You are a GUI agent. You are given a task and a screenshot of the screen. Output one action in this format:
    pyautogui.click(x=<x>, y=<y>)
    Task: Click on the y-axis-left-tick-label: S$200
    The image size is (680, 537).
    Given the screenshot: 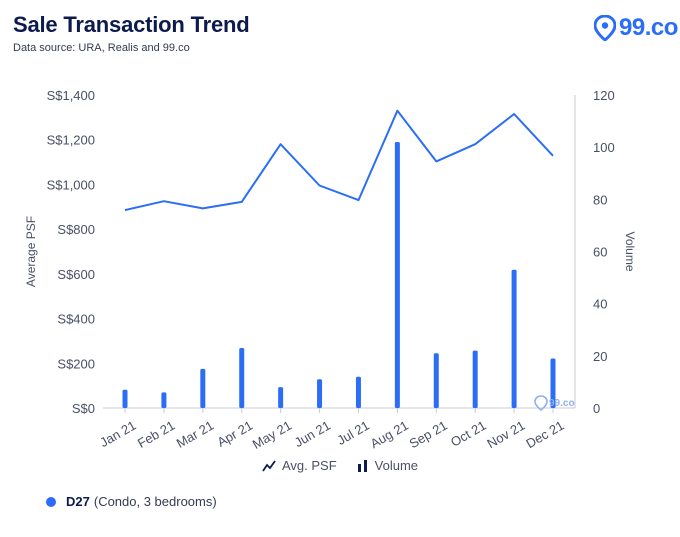 What is the action you would take?
    pyautogui.click(x=76, y=363)
    